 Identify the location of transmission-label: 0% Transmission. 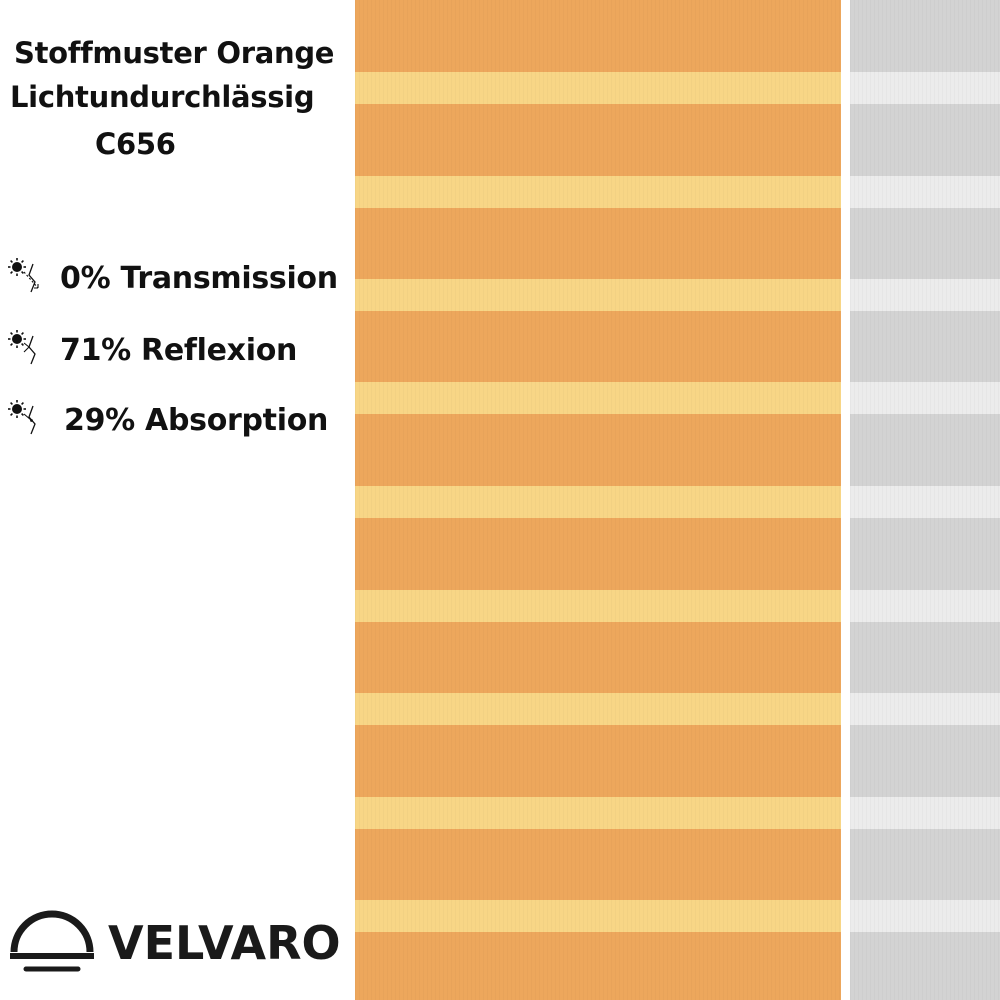
(199, 278).